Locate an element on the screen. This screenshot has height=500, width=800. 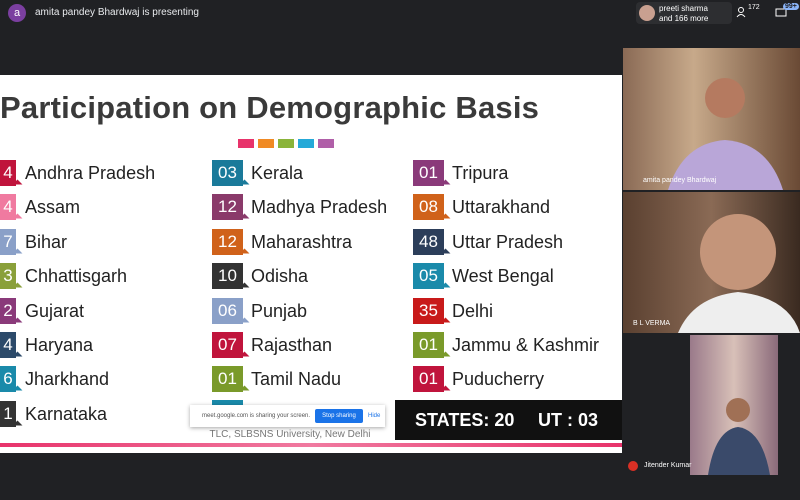
state-name: Chhattisgarh is located at coordinates (76, 276).